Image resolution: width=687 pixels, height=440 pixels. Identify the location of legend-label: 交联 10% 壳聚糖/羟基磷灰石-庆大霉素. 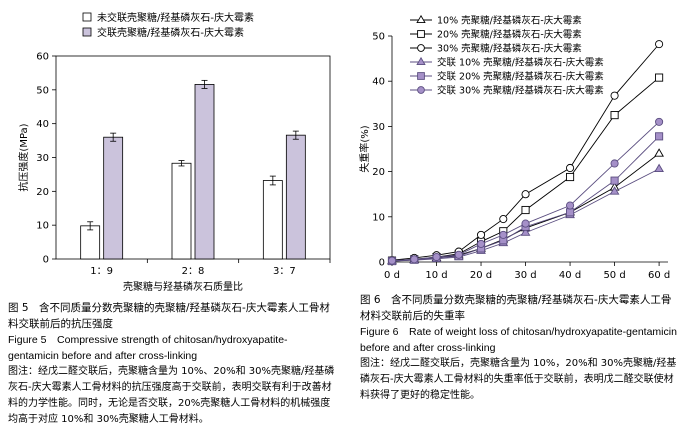
(520, 63).